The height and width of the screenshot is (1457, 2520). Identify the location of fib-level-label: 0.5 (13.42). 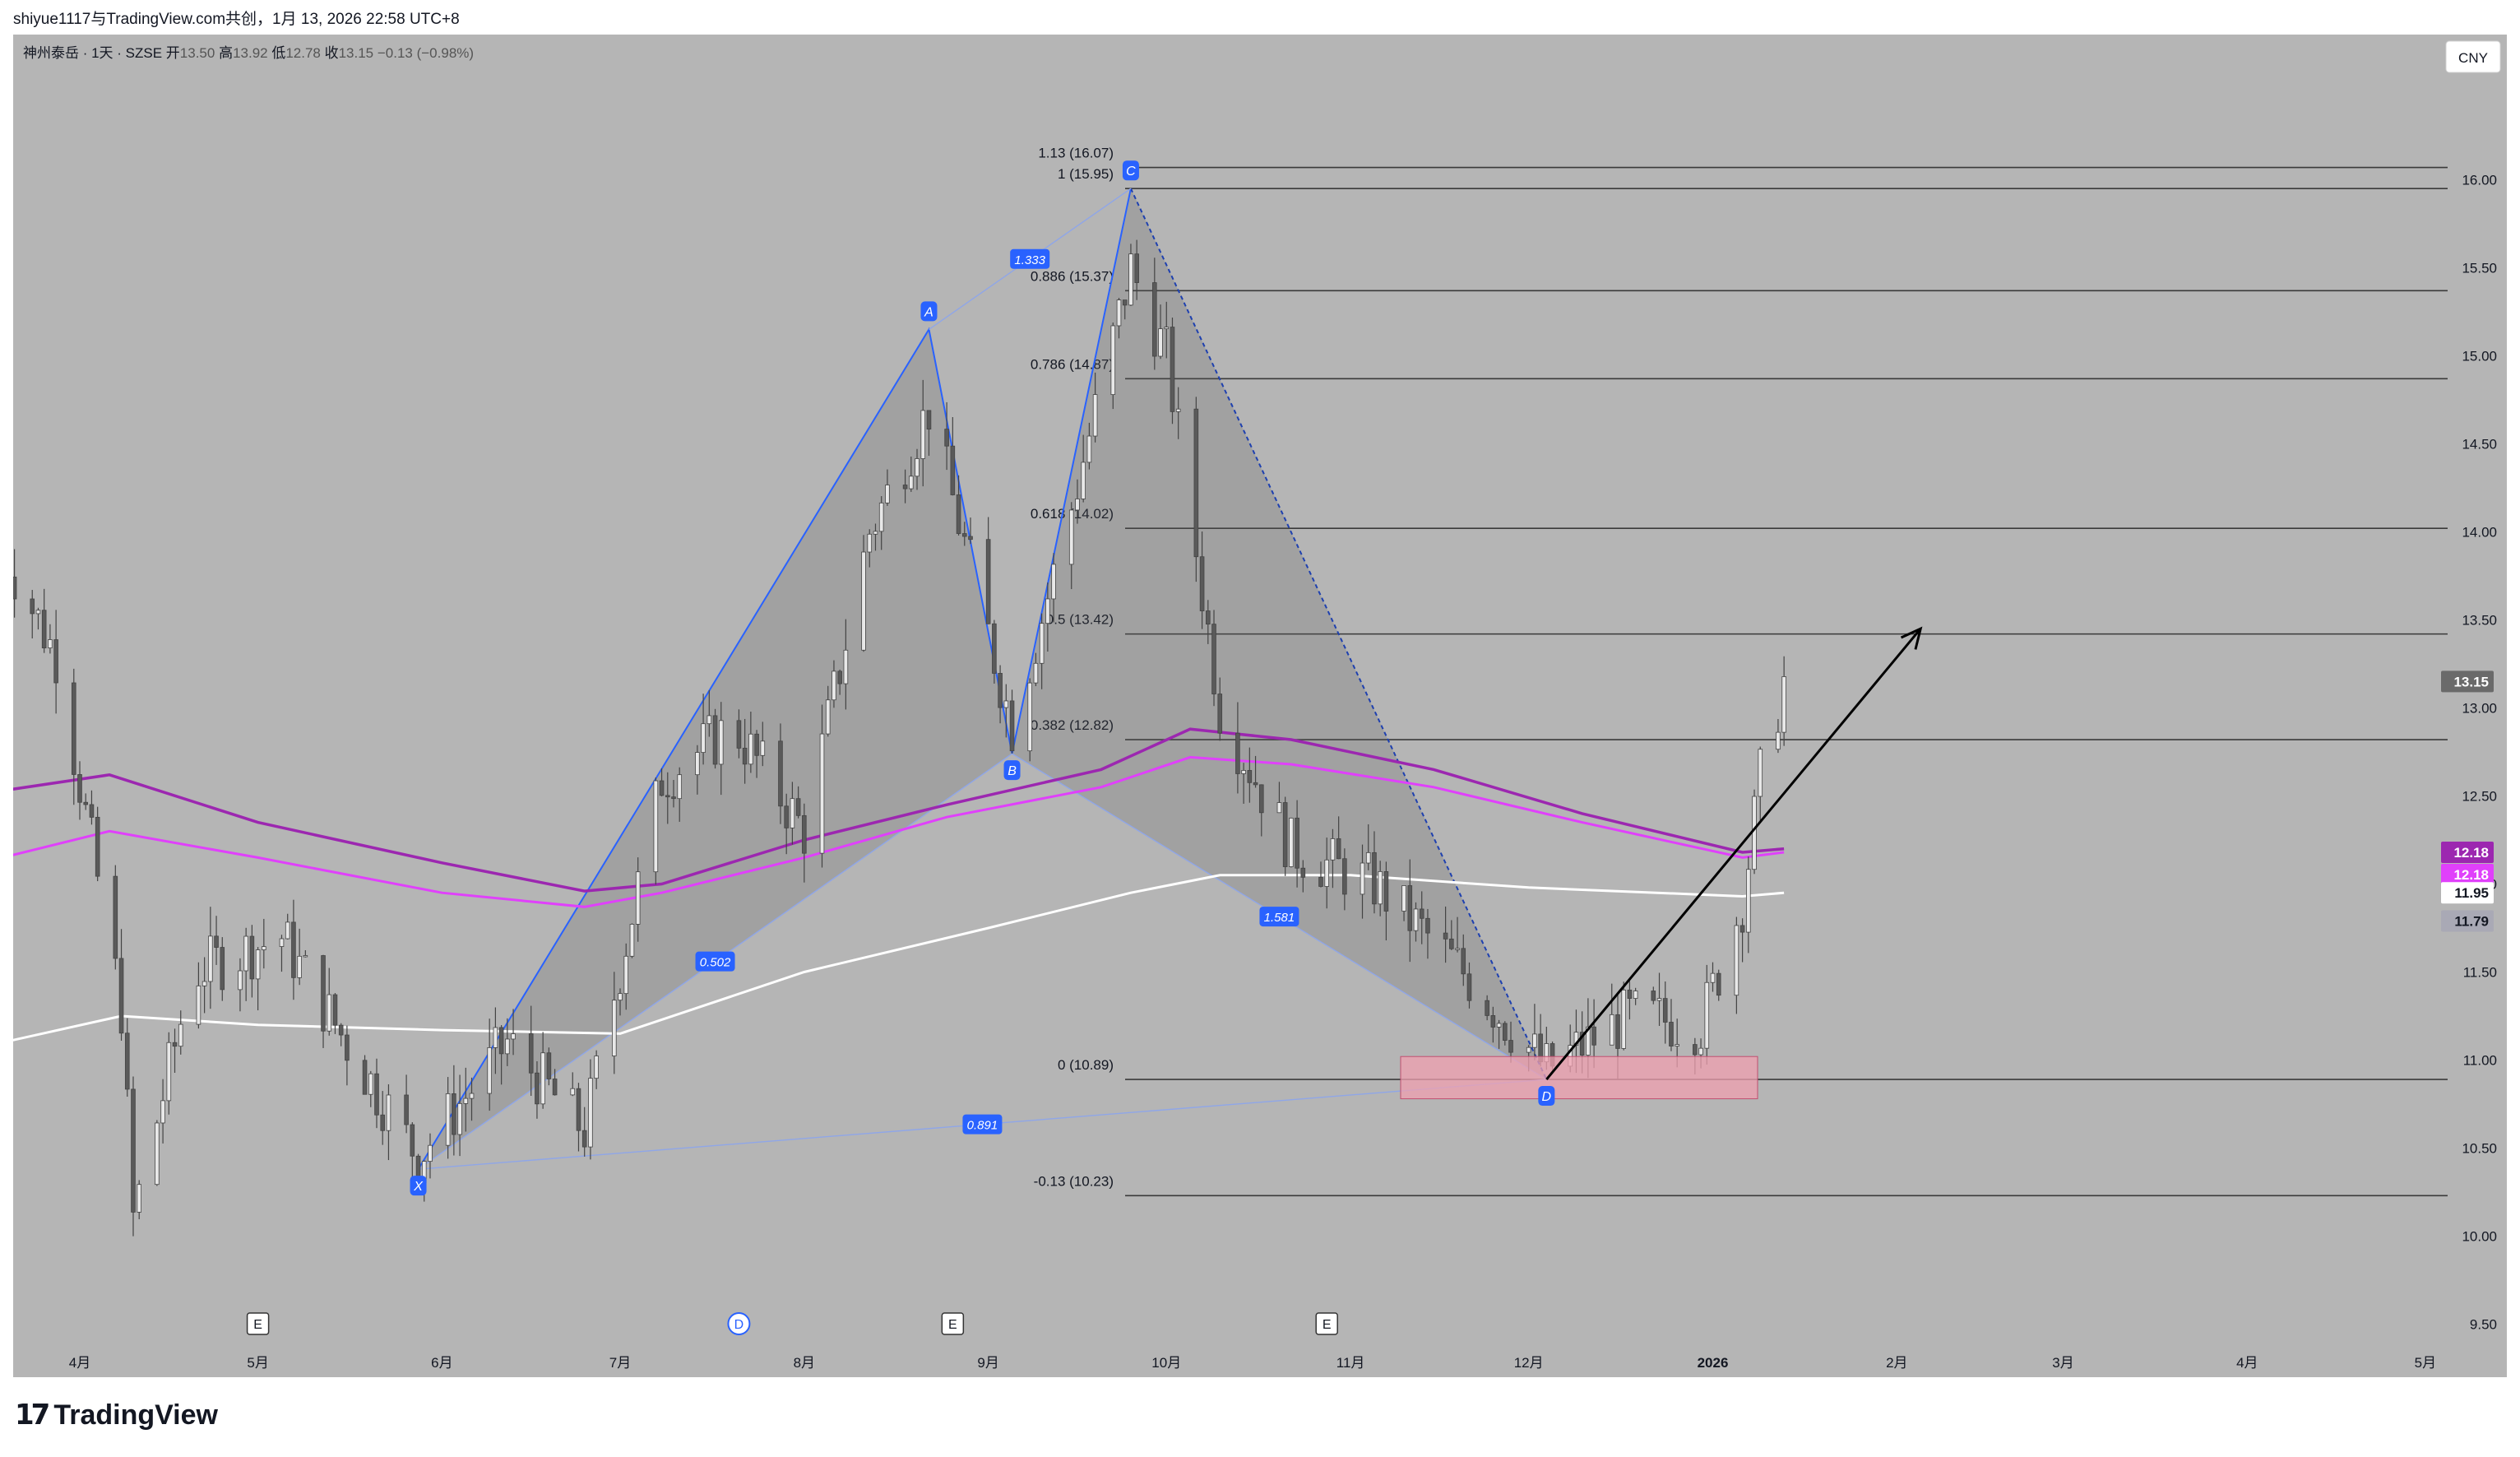
(1080, 620).